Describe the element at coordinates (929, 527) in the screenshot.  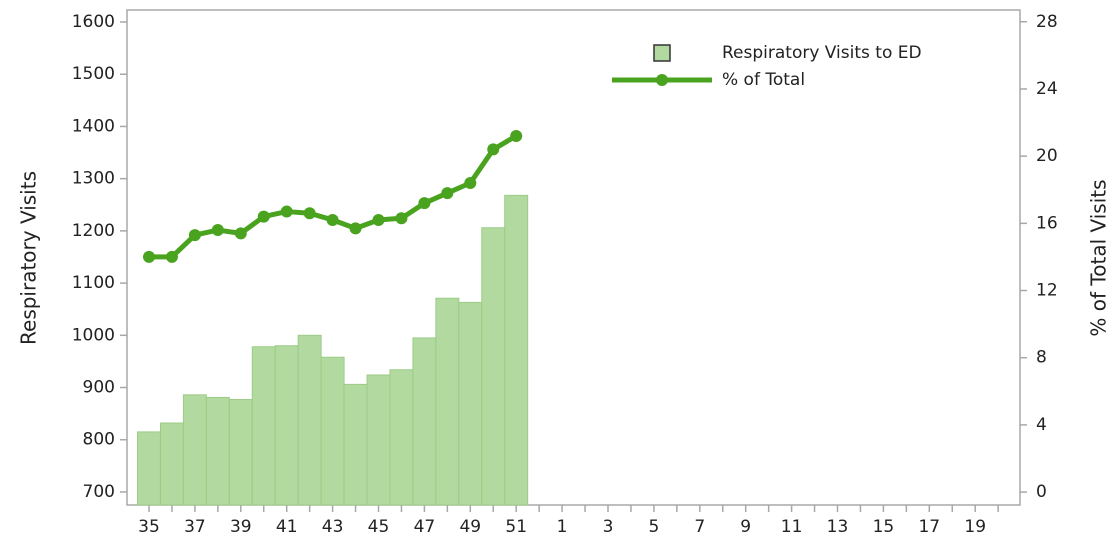
I see `x-tick-label: 17` at that location.